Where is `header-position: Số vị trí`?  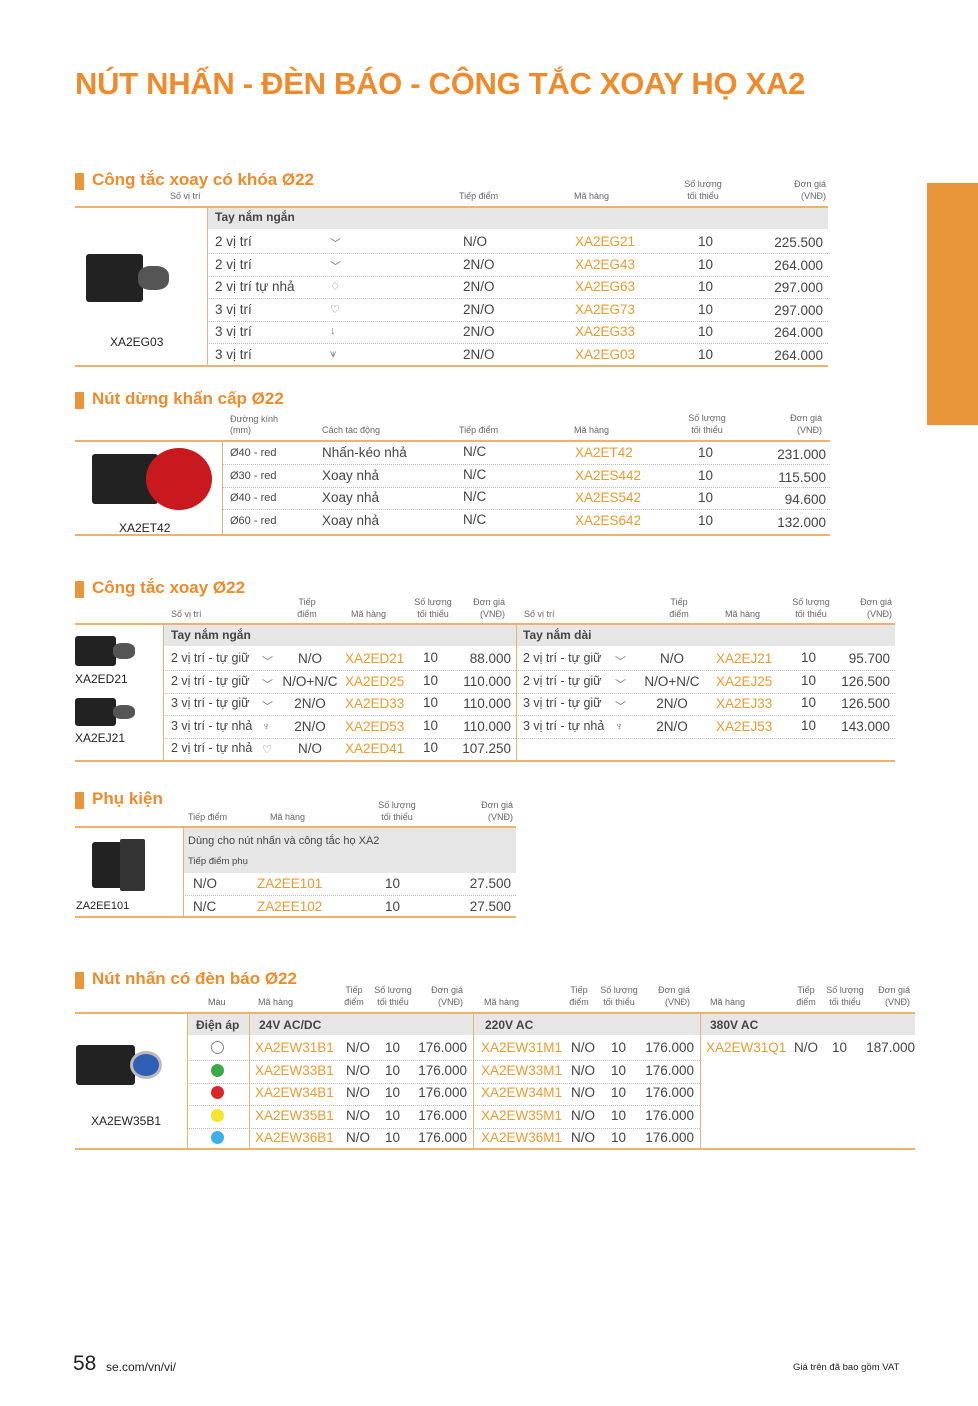
header-position: Số vị trí is located at coordinates (185, 196).